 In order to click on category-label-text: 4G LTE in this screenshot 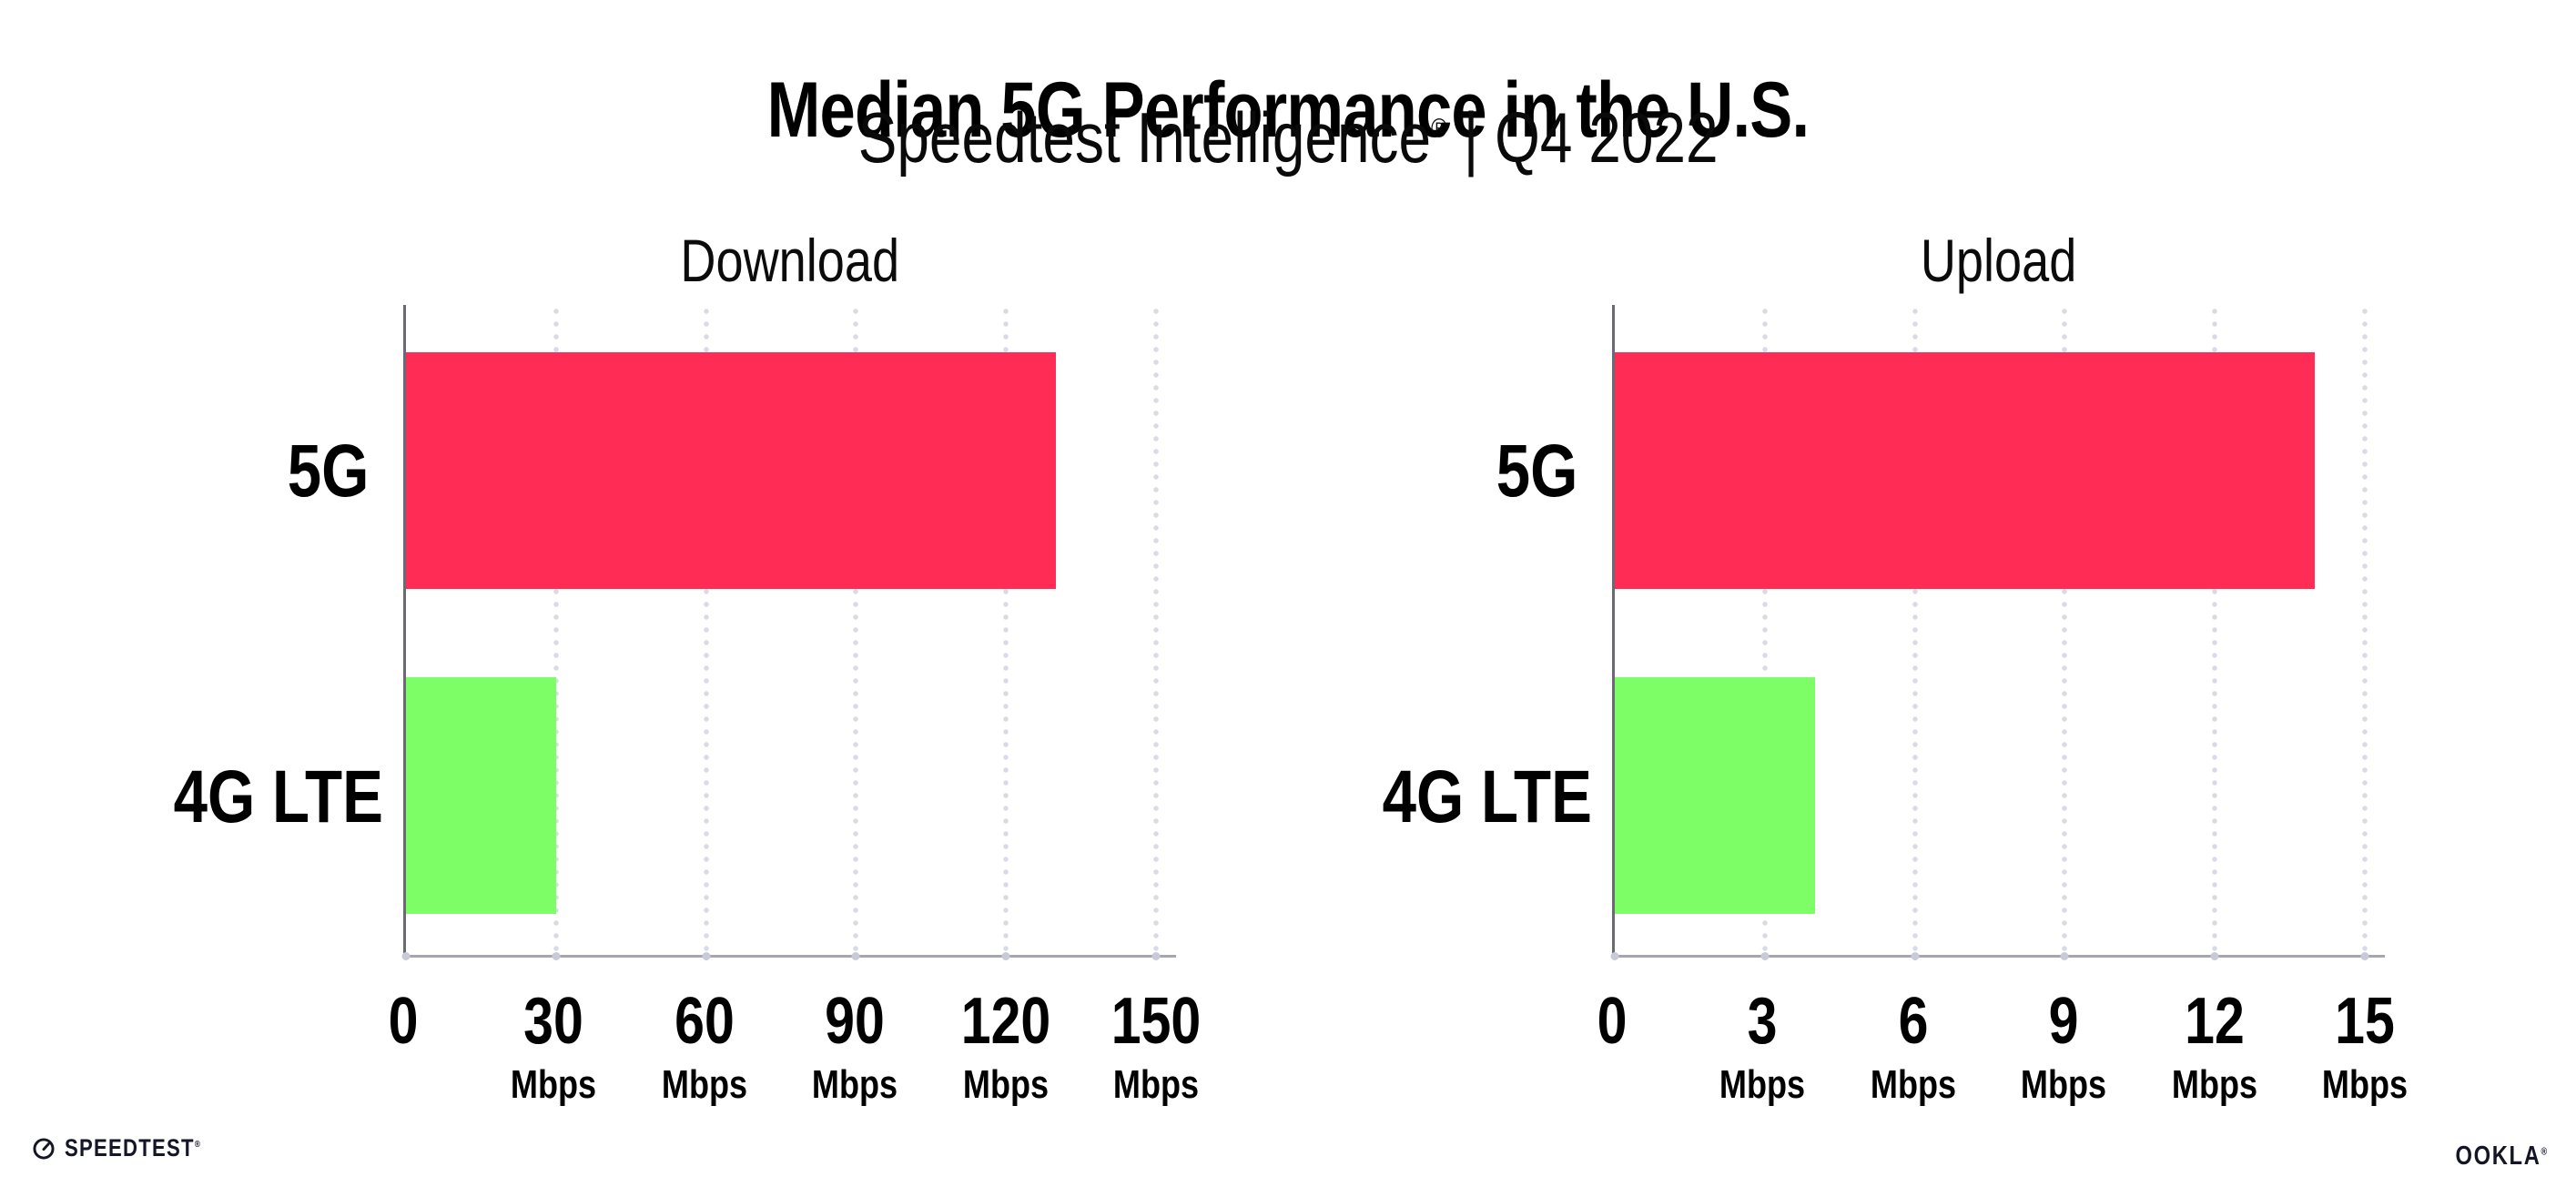, I will do `click(1487, 798)`.